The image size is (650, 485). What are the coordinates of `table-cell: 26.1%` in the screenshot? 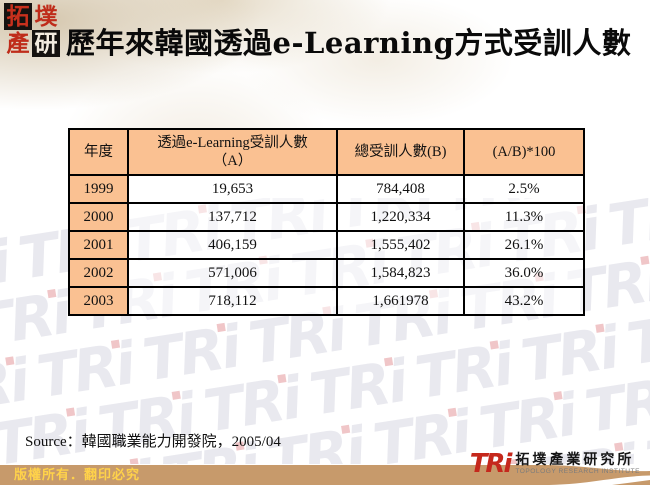 It's located at (524, 245).